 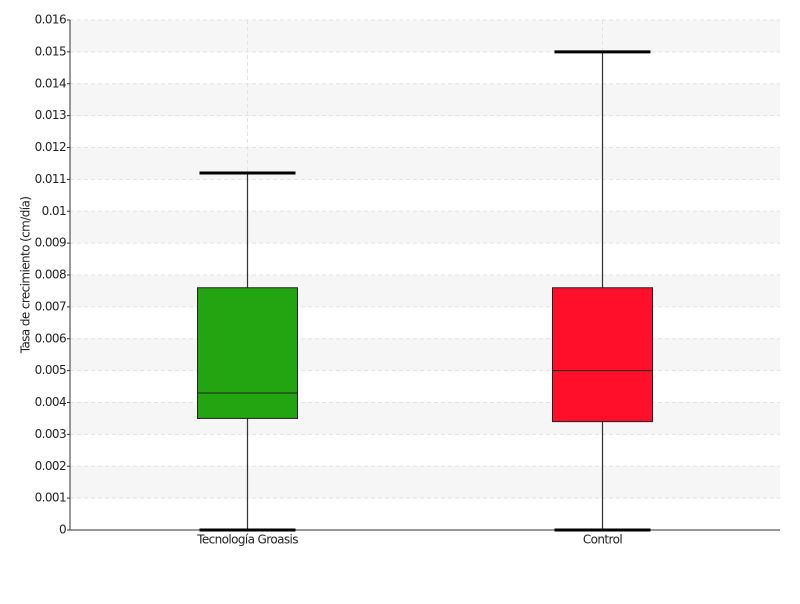 I want to click on y-tick-label: 0.01, so click(x=54, y=211).